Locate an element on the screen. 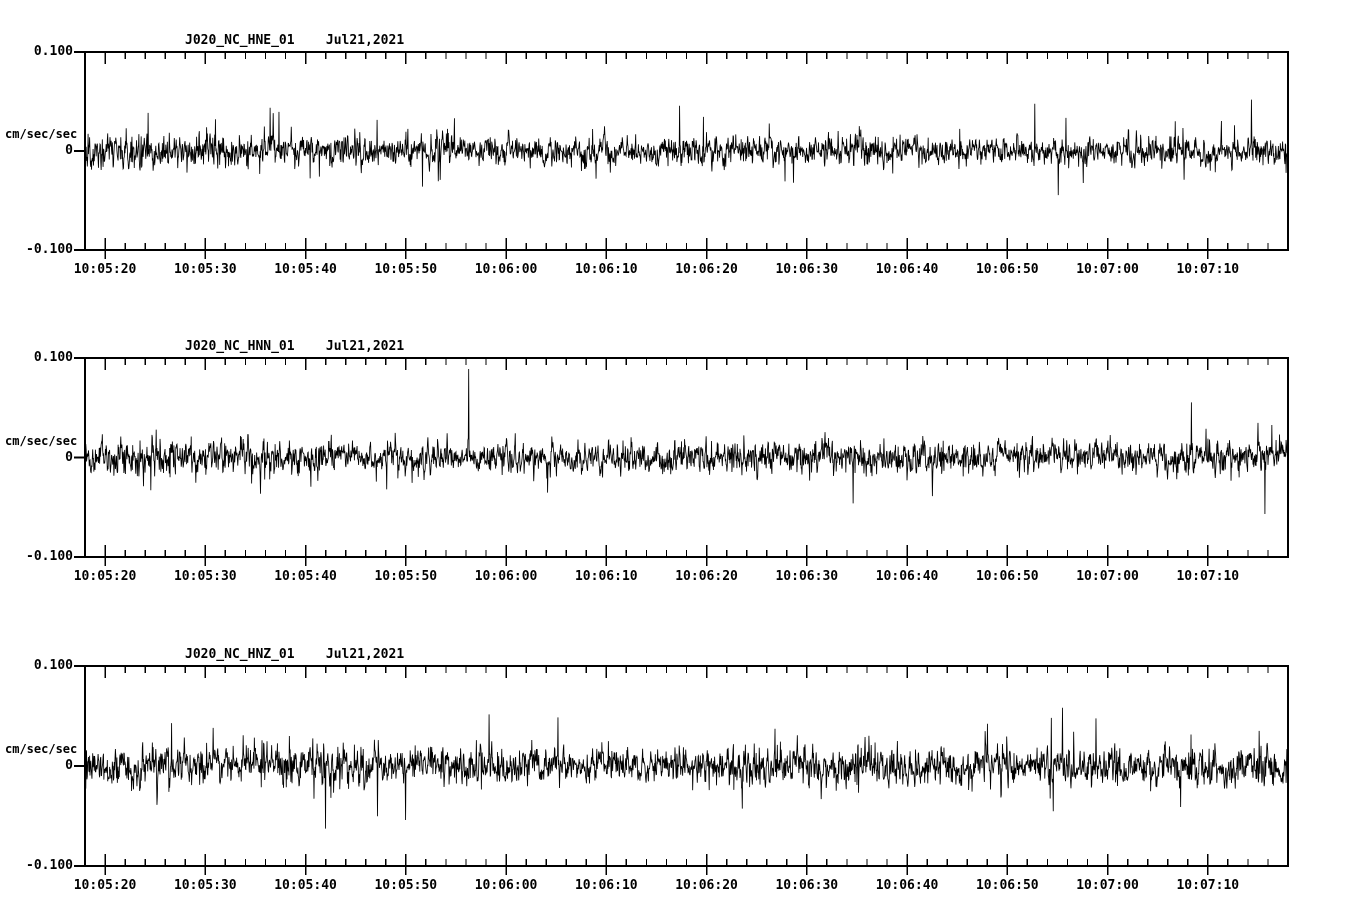 Image resolution: width=1358 pixels, height=924 pixels. plot-title: J020_NC_HNN_01 Jul21,2021 is located at coordinates (295, 346).